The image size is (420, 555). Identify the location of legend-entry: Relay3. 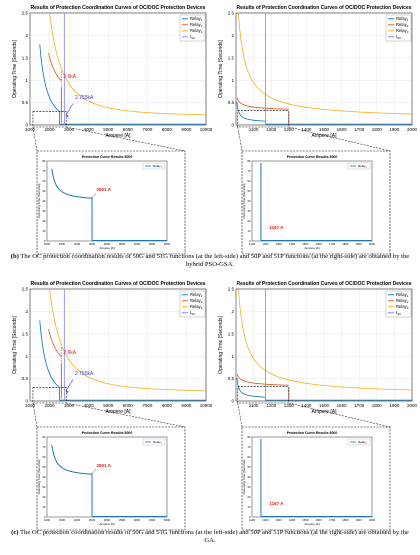
(402, 31).